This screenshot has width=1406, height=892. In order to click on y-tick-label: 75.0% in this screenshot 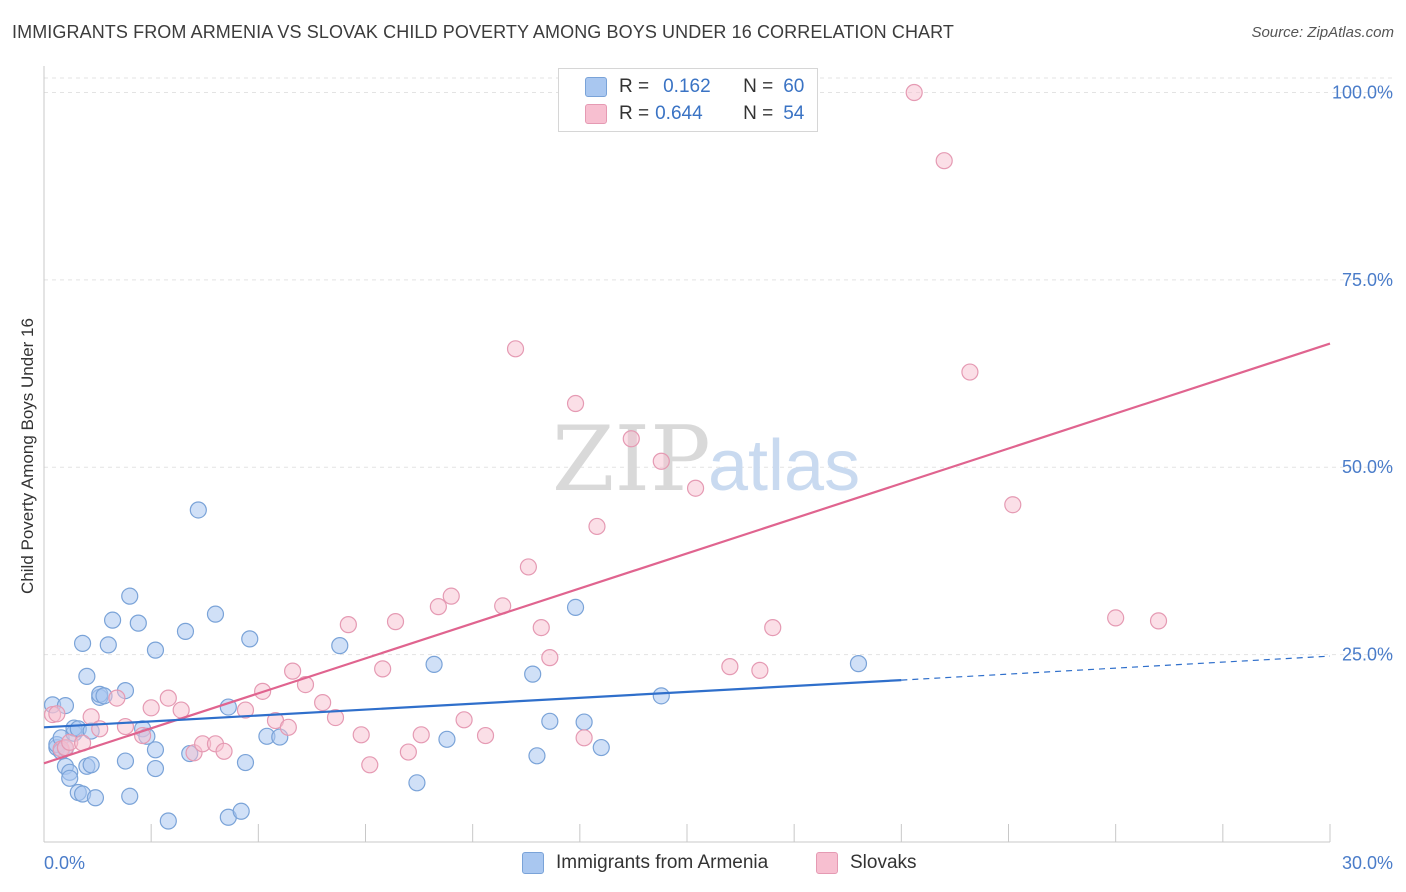, I will do `click(1367, 280)`.